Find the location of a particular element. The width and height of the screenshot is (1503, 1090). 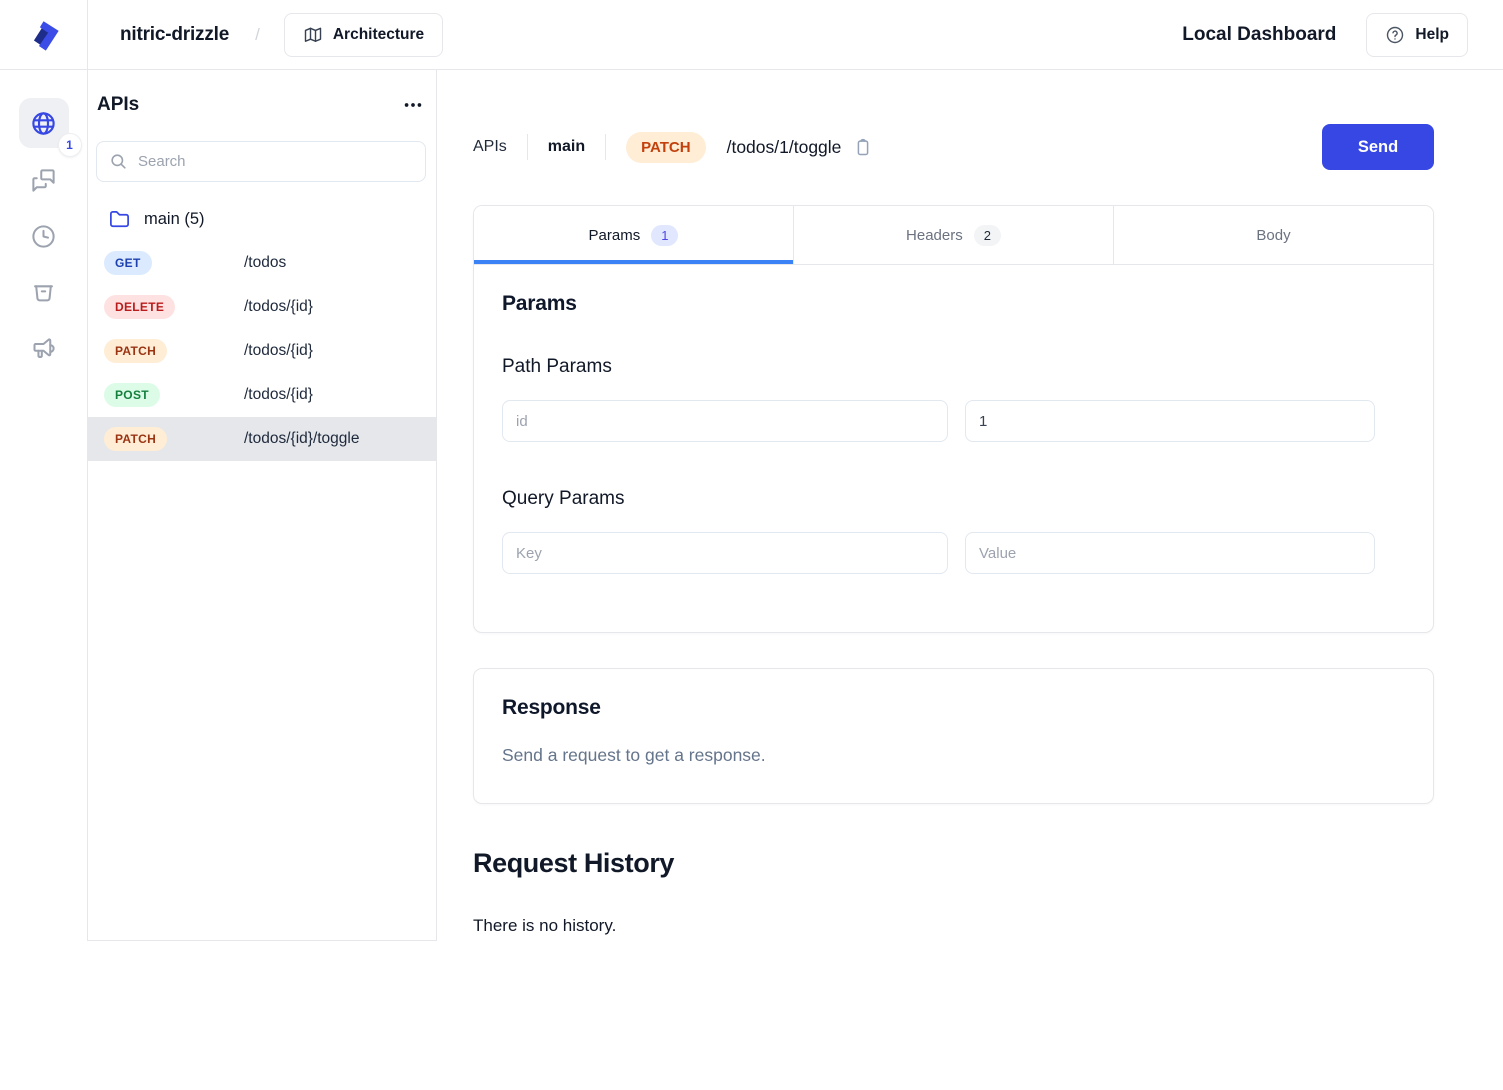

nav-storage-button is located at coordinates (44, 292).